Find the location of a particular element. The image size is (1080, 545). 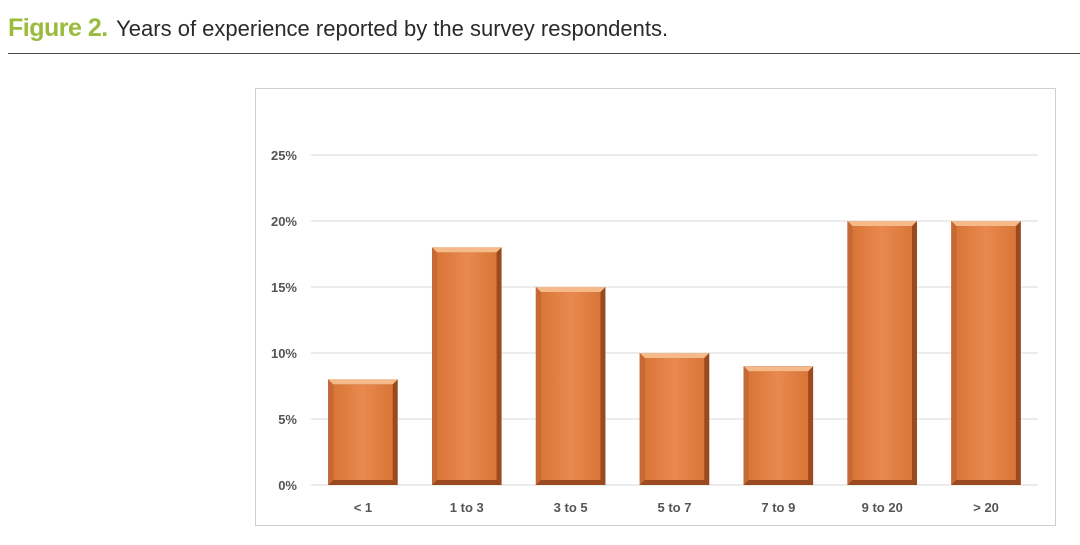

y-tick-label: 10% is located at coordinates (284, 353).